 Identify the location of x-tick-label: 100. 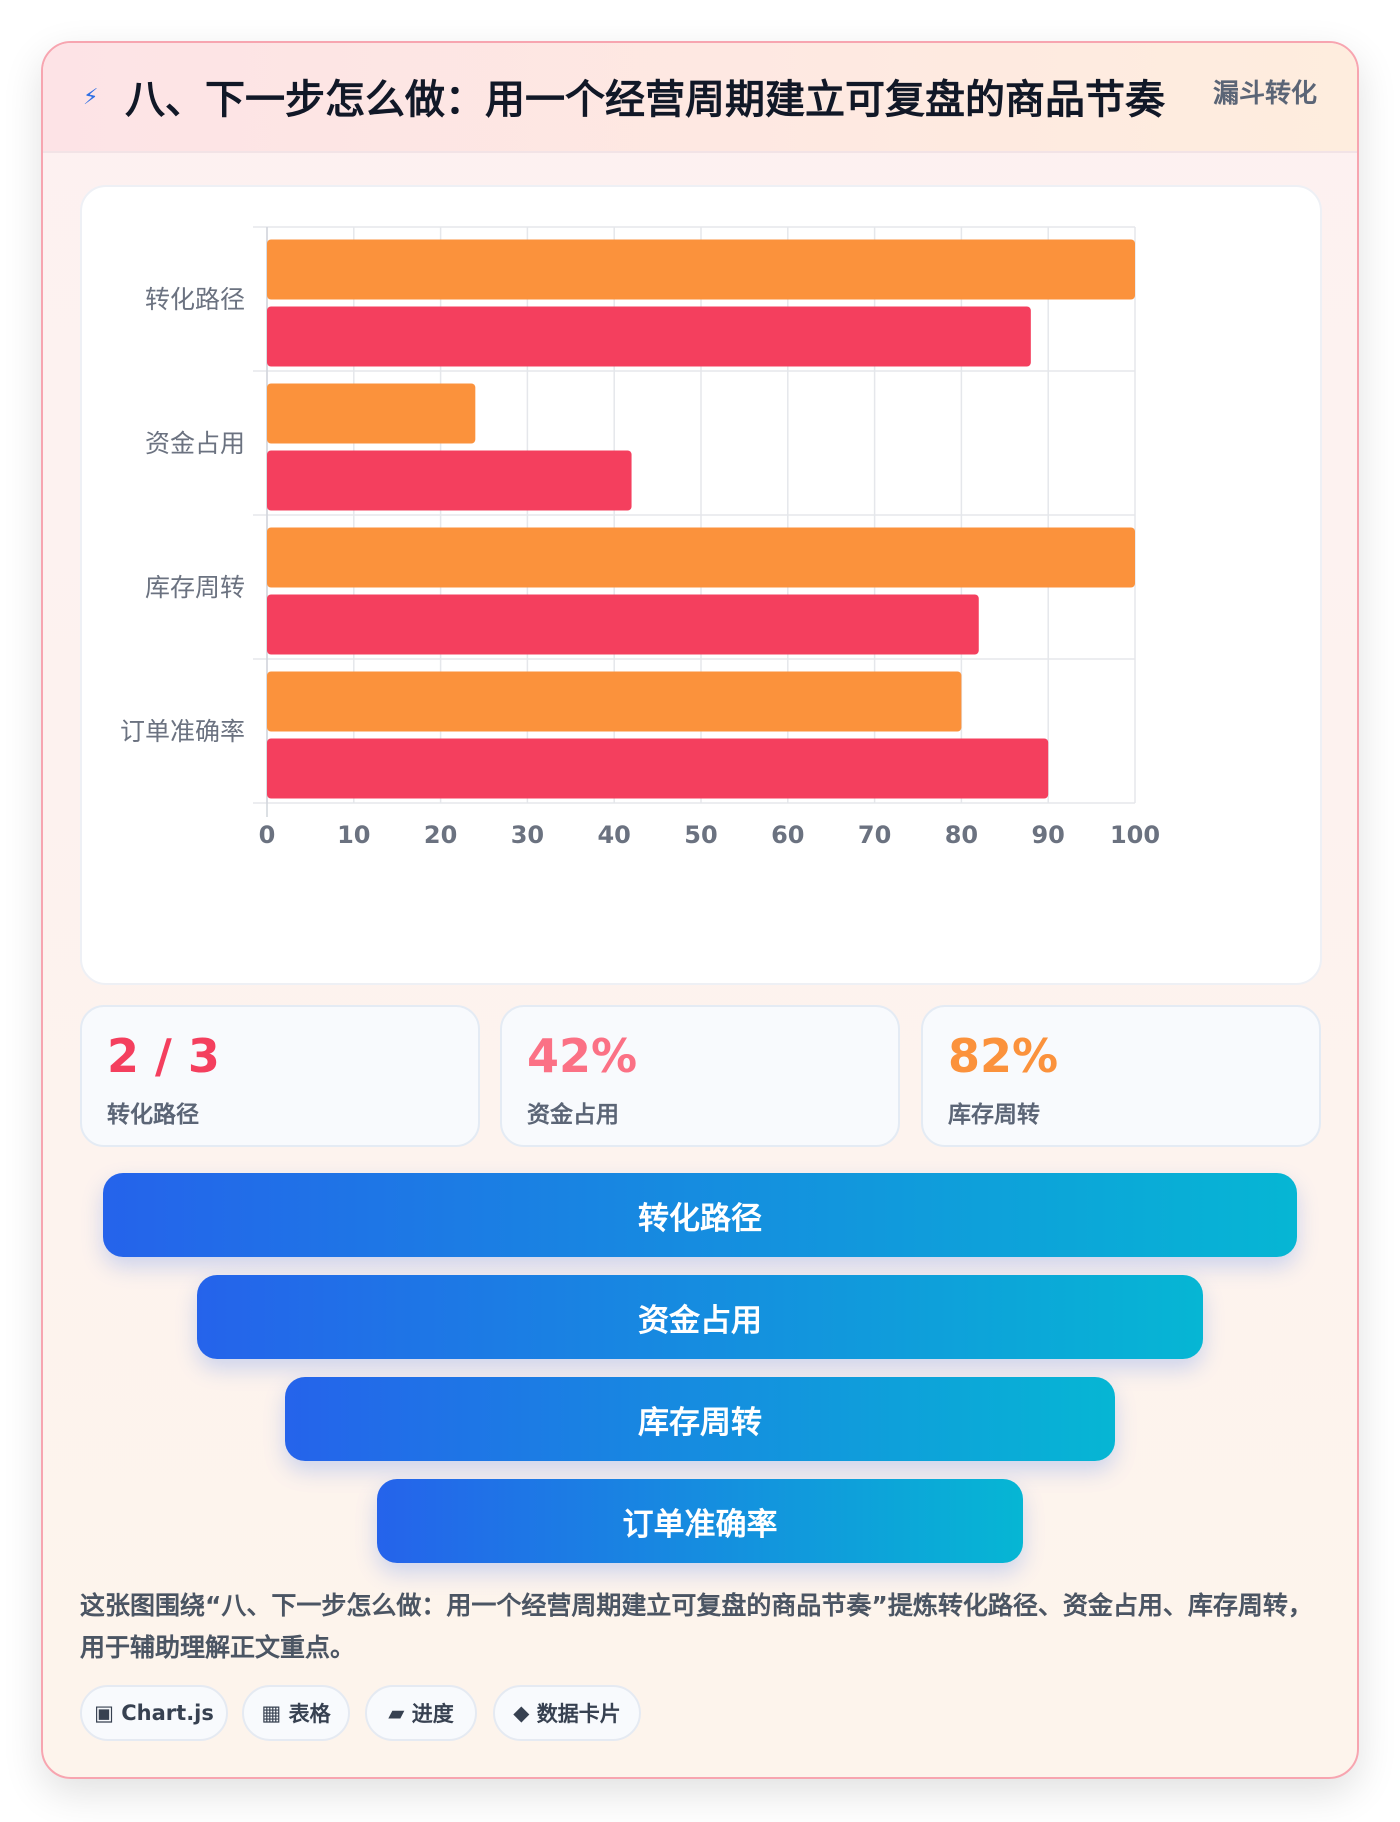
(1135, 835).